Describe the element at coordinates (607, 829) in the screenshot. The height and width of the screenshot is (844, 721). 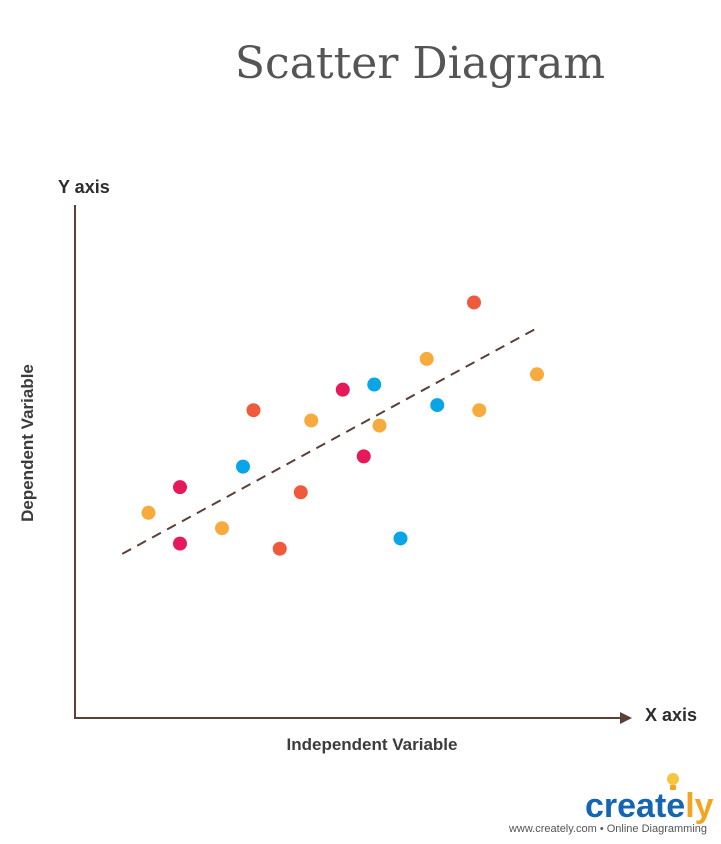
I see `logo-tagline: www.creately.com • Online Diagramming` at that location.